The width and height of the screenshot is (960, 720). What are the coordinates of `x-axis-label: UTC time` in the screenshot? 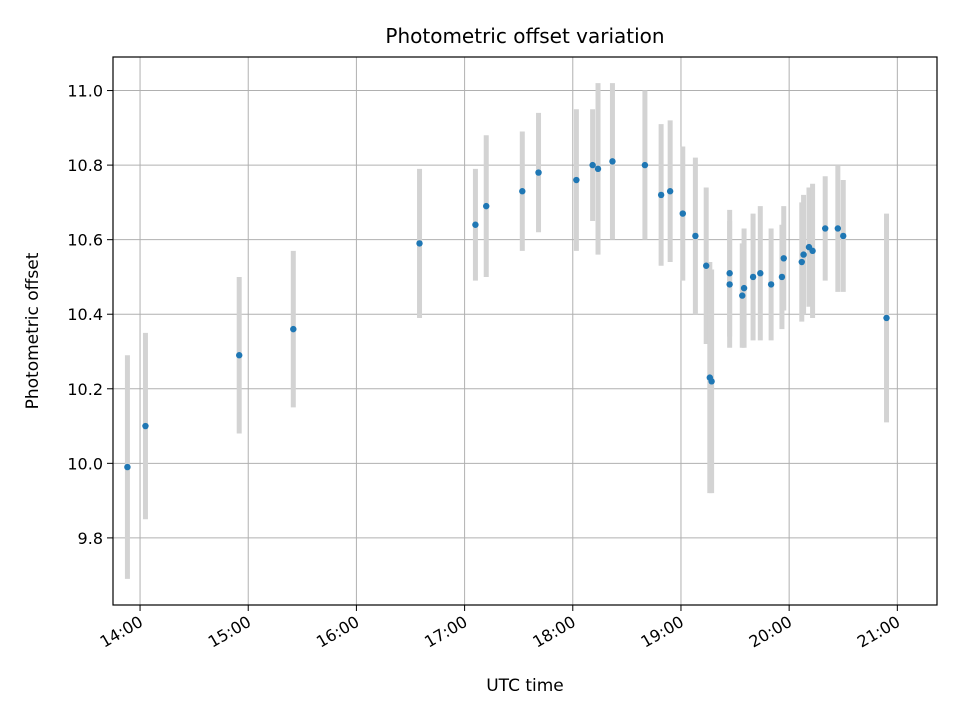 It's located at (525, 686).